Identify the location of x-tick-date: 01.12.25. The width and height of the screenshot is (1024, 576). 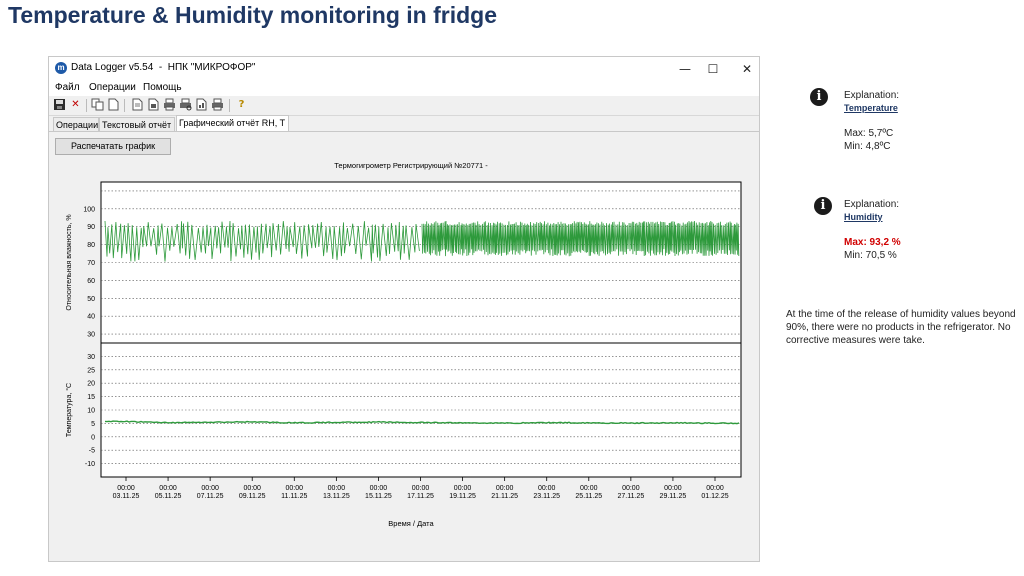
(714, 496).